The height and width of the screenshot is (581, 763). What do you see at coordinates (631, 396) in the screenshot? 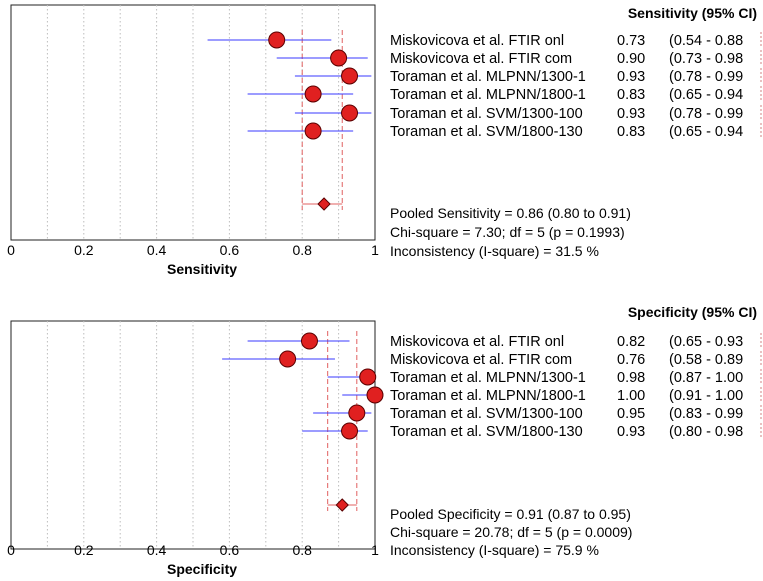
I see `spec-study-estimate: 1.00` at bounding box center [631, 396].